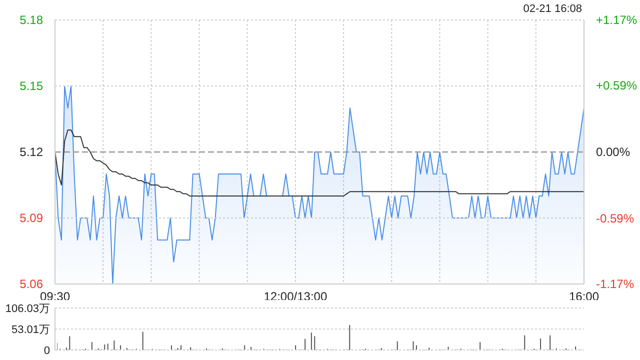 The image size is (640, 360). What do you see at coordinates (30, 330) in the screenshot?
I see `y-tick-label: 53.01万` at bounding box center [30, 330].